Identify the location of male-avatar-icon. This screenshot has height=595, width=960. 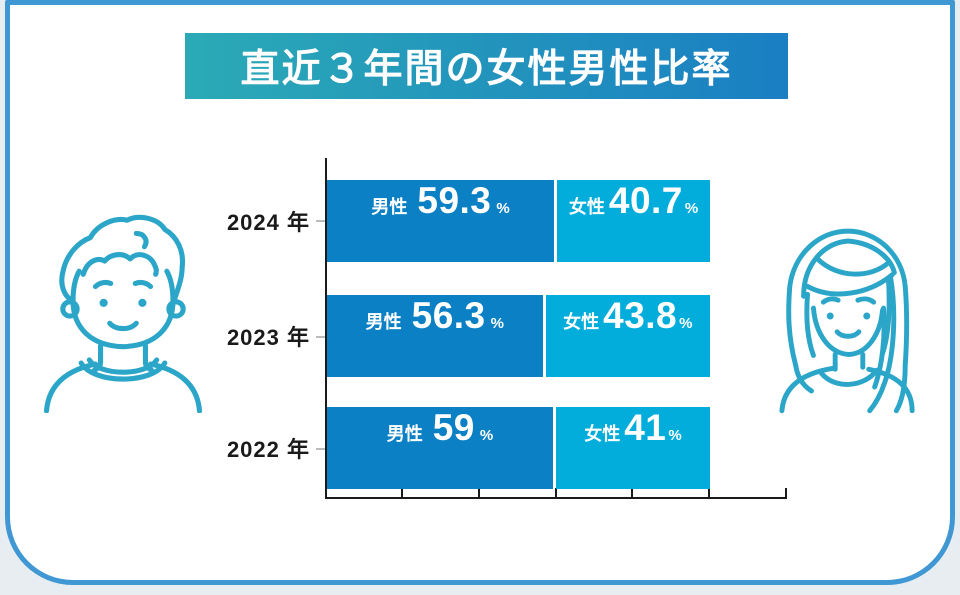
(123, 311).